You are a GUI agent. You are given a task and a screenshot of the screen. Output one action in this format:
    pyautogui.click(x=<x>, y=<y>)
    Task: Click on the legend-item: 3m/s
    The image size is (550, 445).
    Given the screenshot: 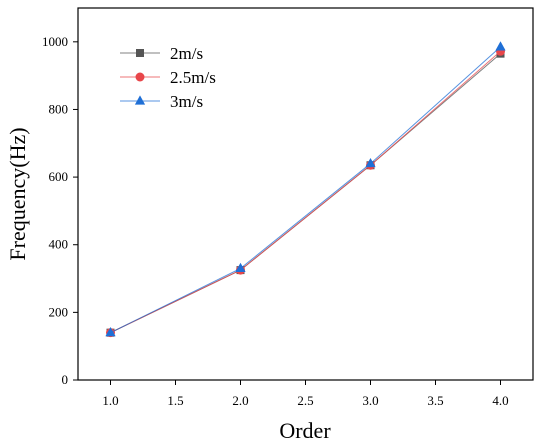 What is the action you would take?
    pyautogui.click(x=161, y=101)
    